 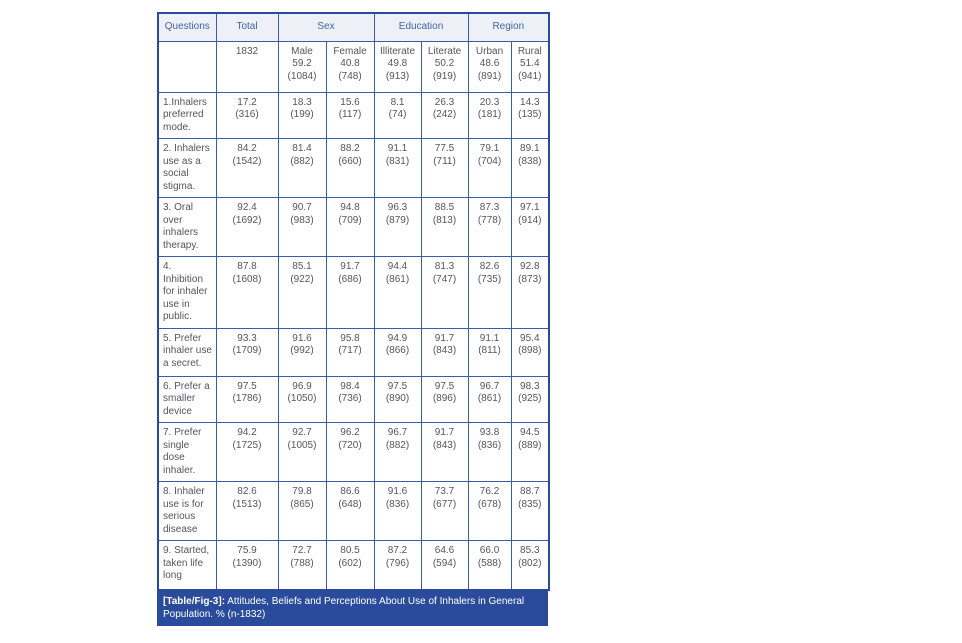 I want to click on data-cell: 96.9 (1050), so click(x=302, y=399).